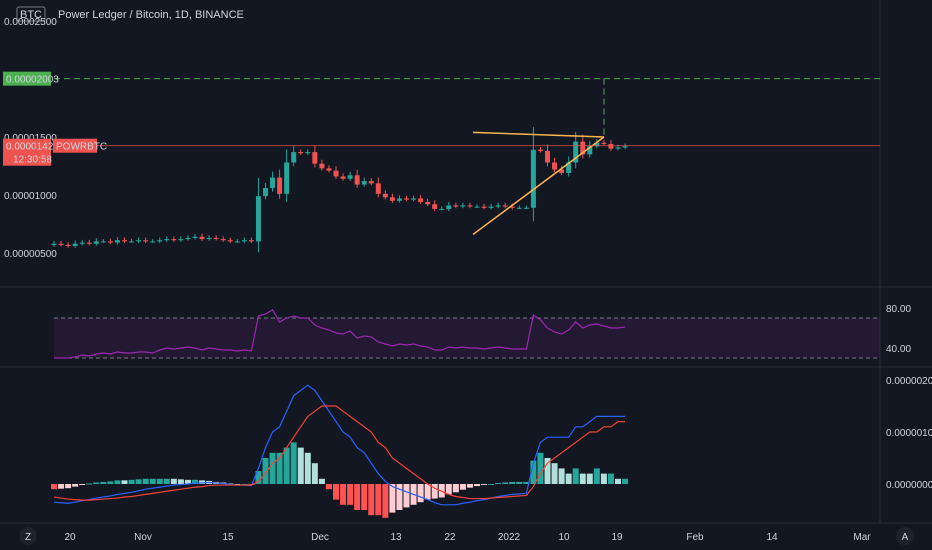 This screenshot has height=550, width=932. Describe the element at coordinates (564, 537) in the screenshot. I see `time-tick-label: 10` at that location.